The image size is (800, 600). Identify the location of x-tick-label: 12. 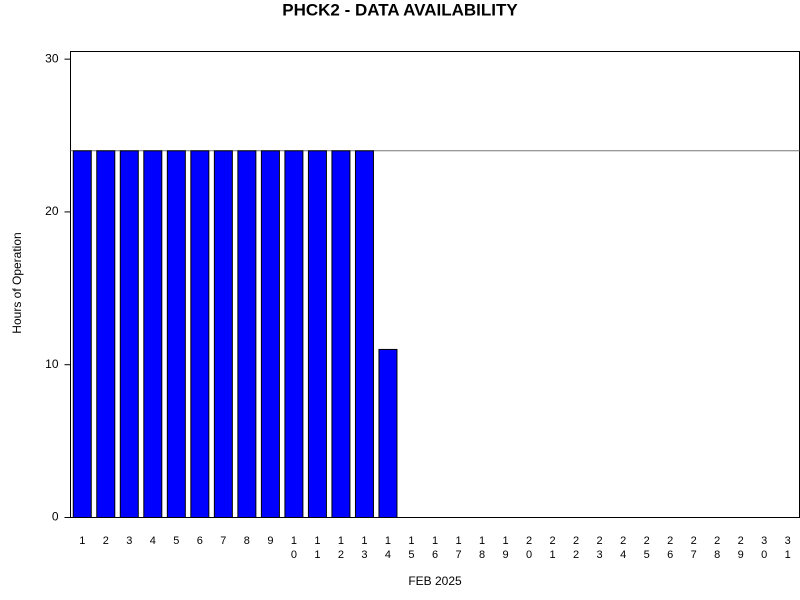
(340, 548).